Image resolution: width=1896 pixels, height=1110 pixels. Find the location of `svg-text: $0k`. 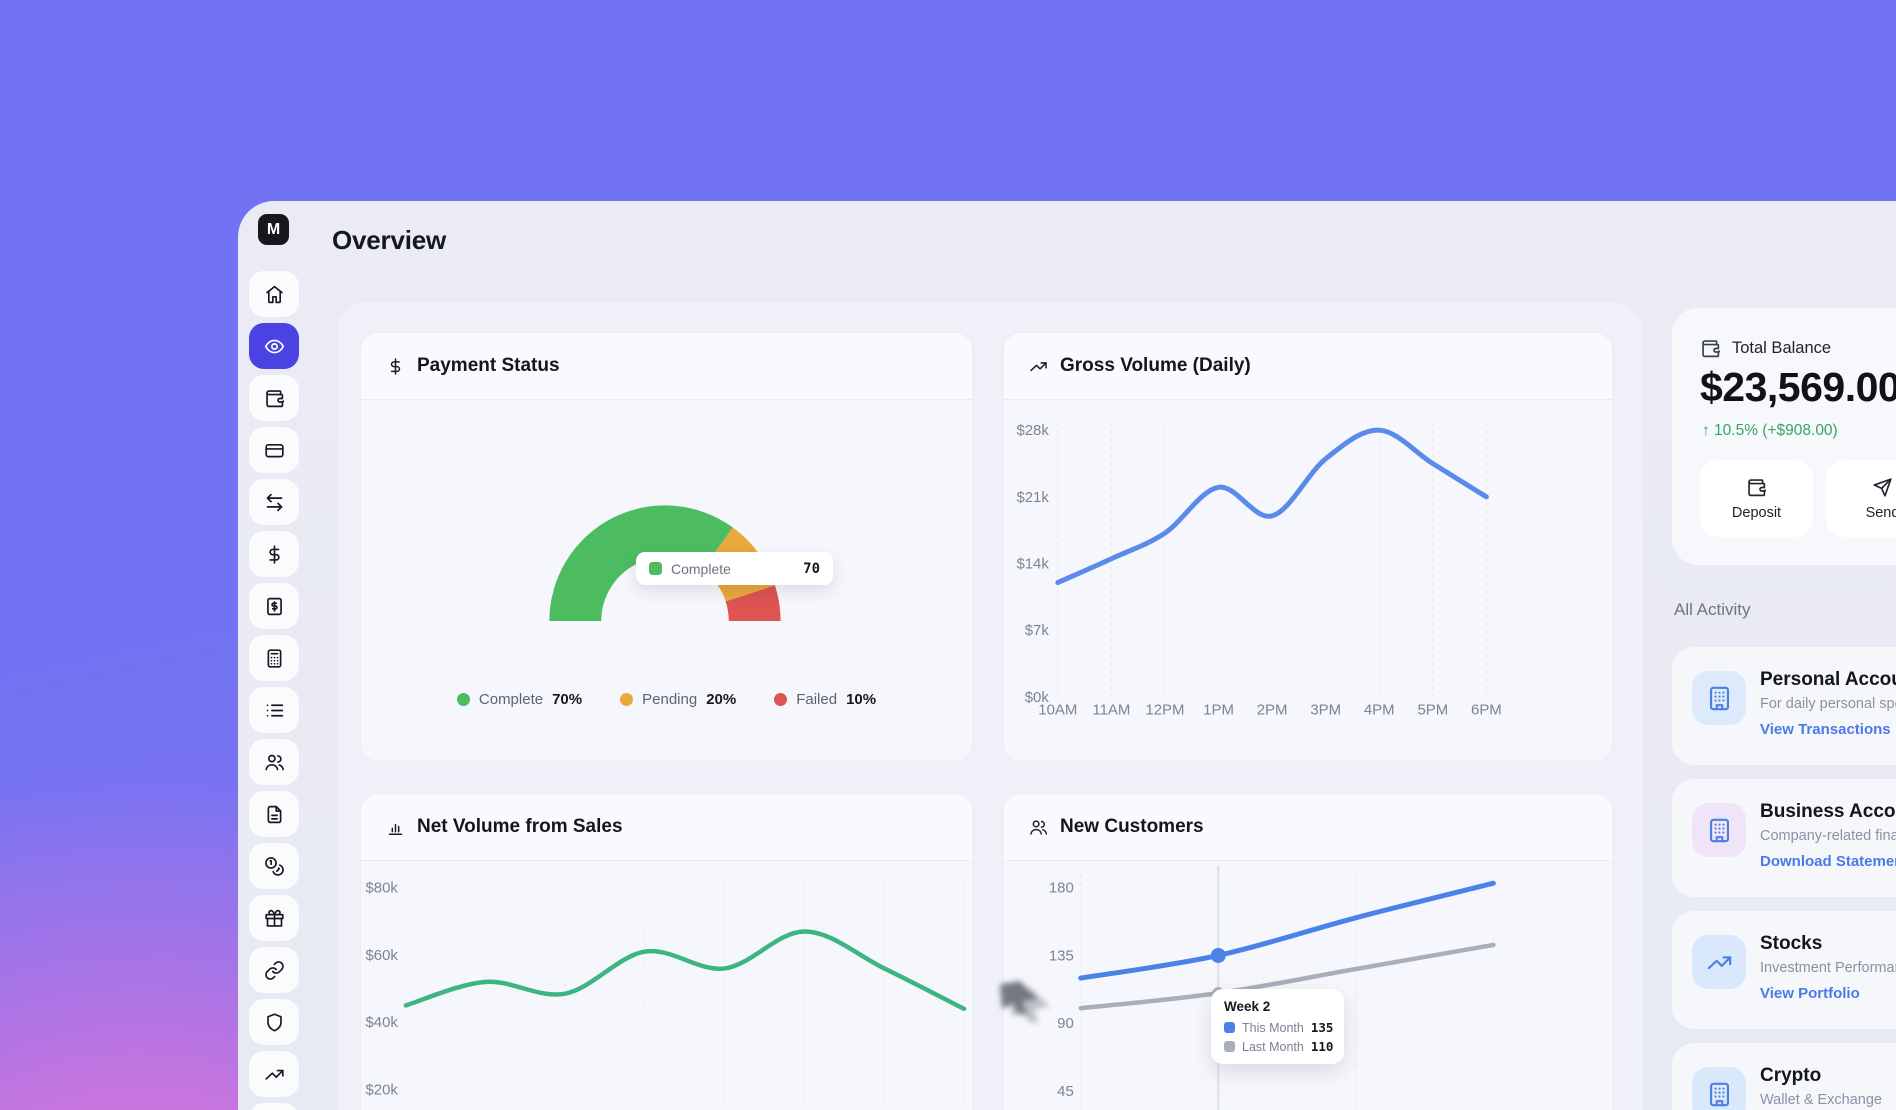

svg-text: $0k is located at coordinates (1037, 697).